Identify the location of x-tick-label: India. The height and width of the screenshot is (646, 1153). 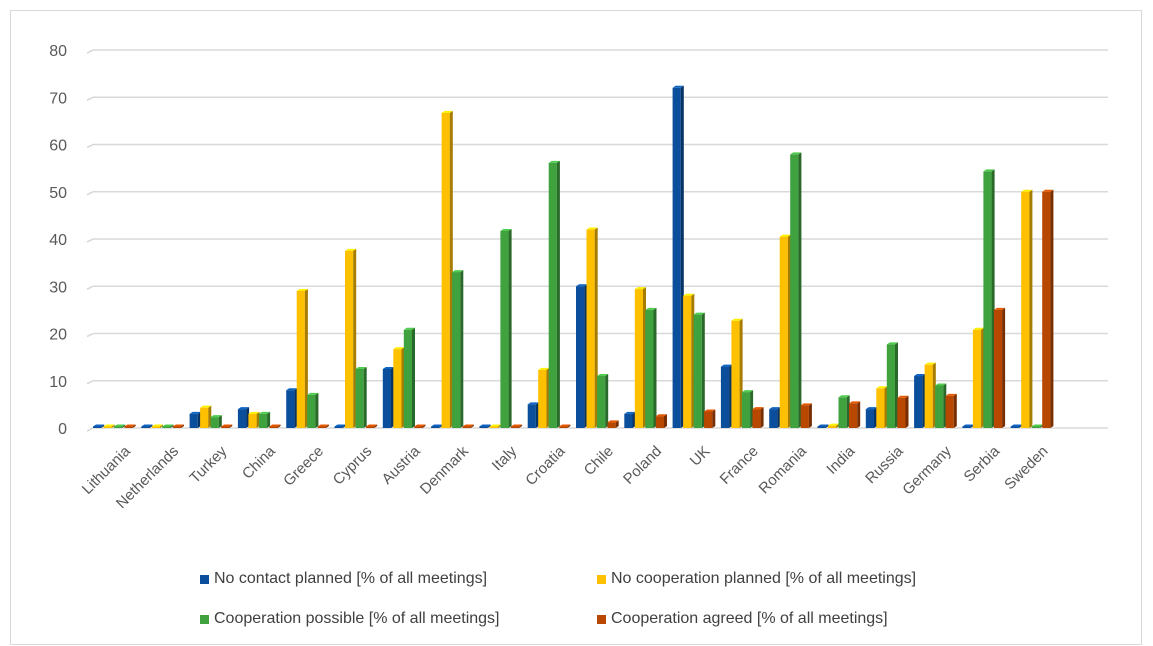
(840, 459).